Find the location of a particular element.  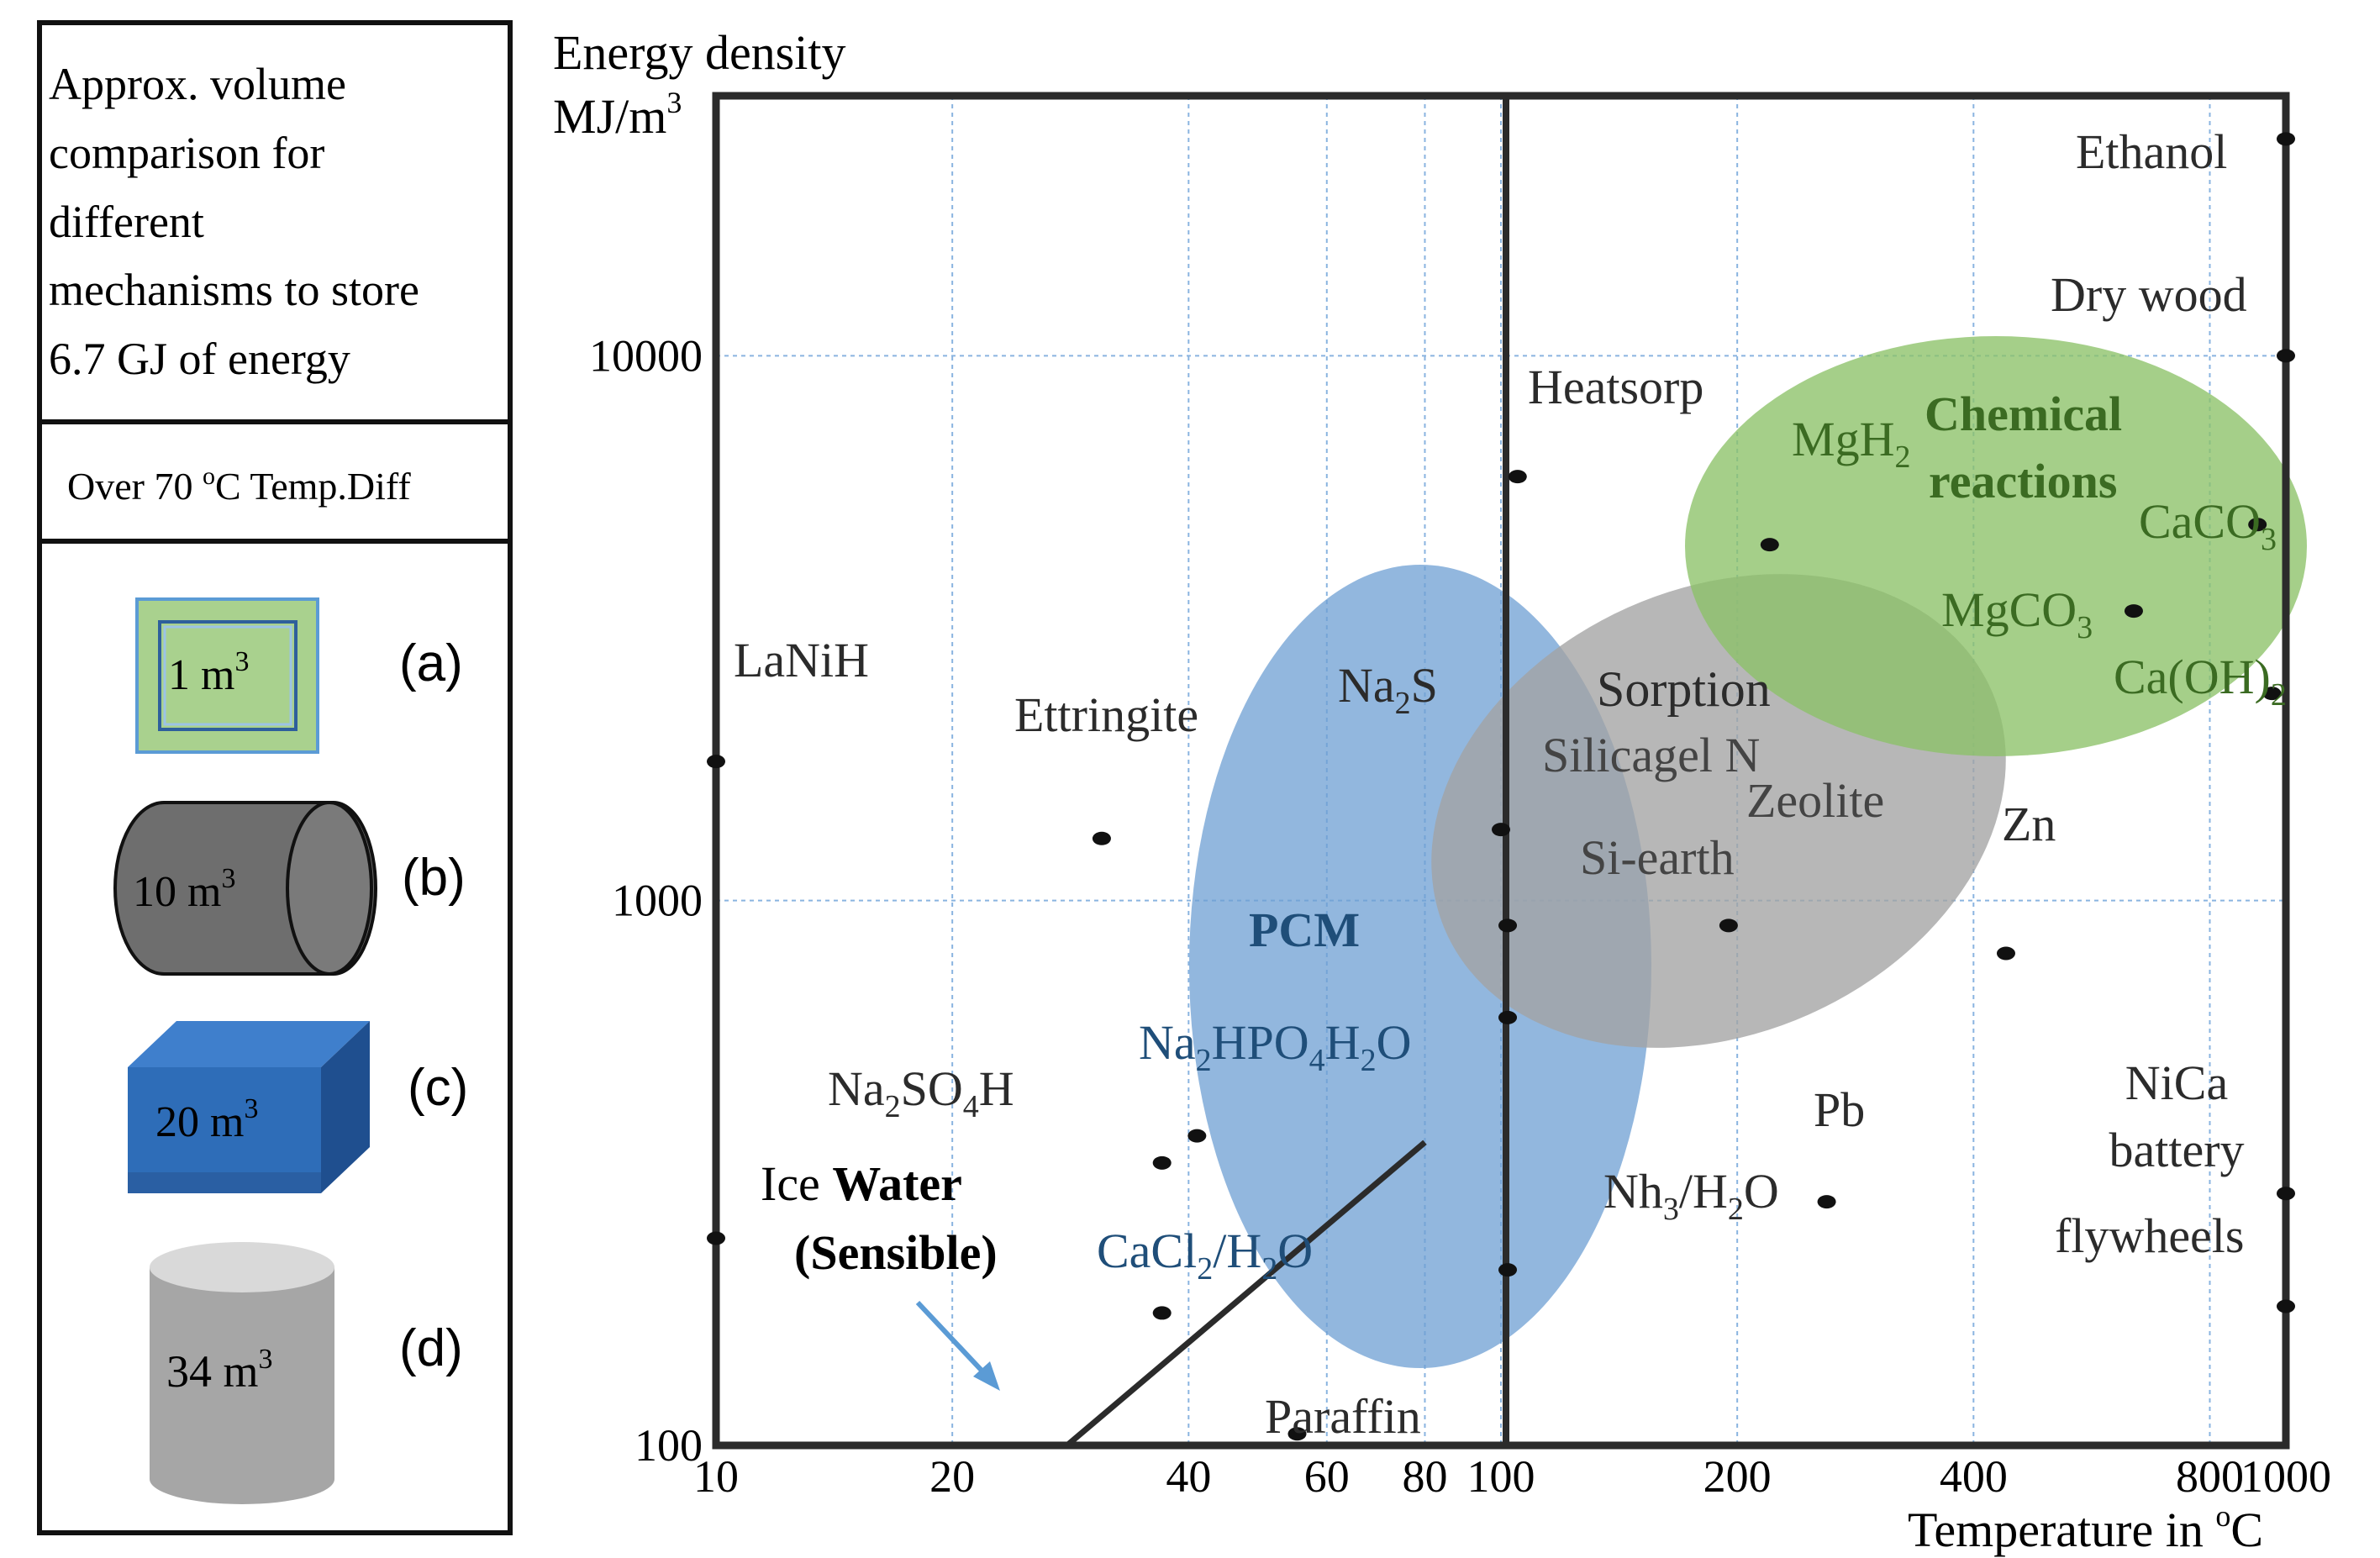

point-label: NiCa is located at coordinates (2177, 1082).